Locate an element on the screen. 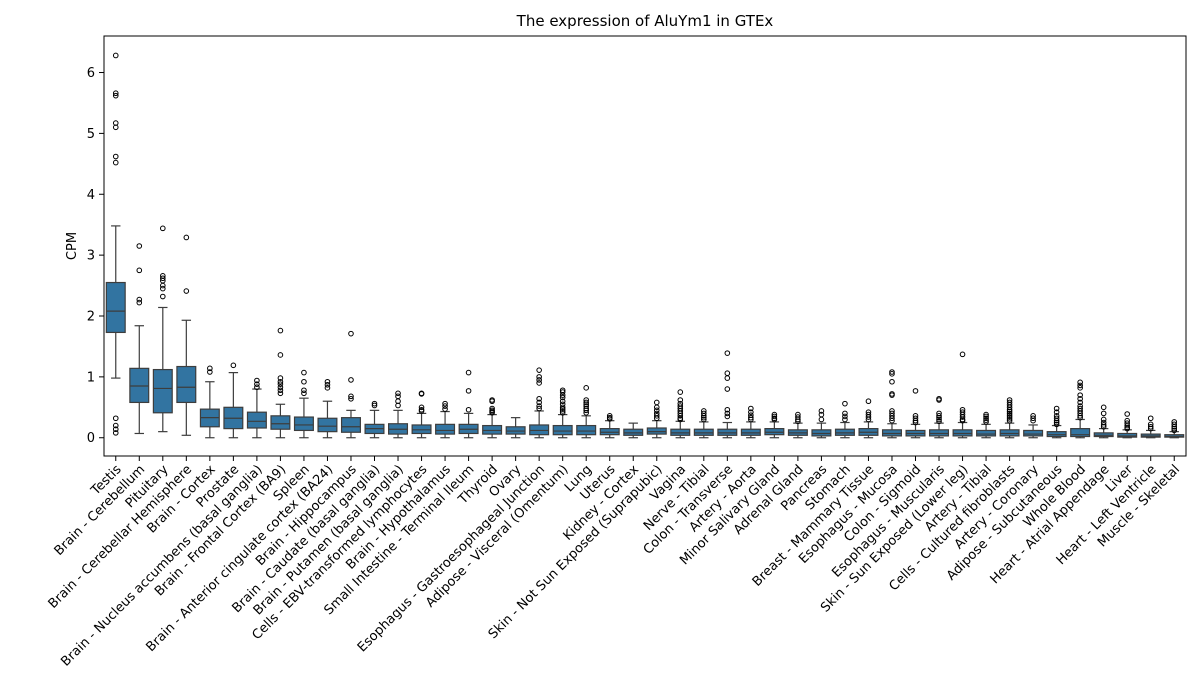  y-tick-label: 6 is located at coordinates (91, 73).